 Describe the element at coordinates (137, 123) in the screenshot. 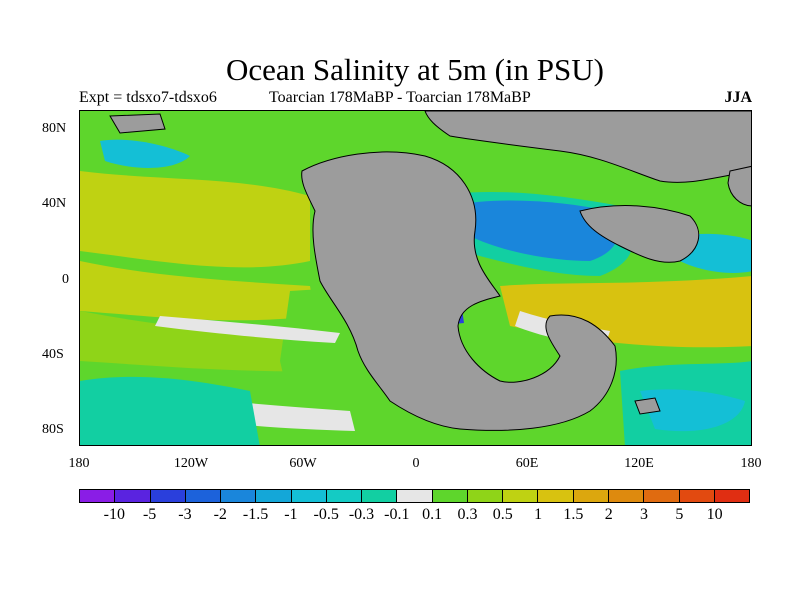

I see `arctic-island` at that location.